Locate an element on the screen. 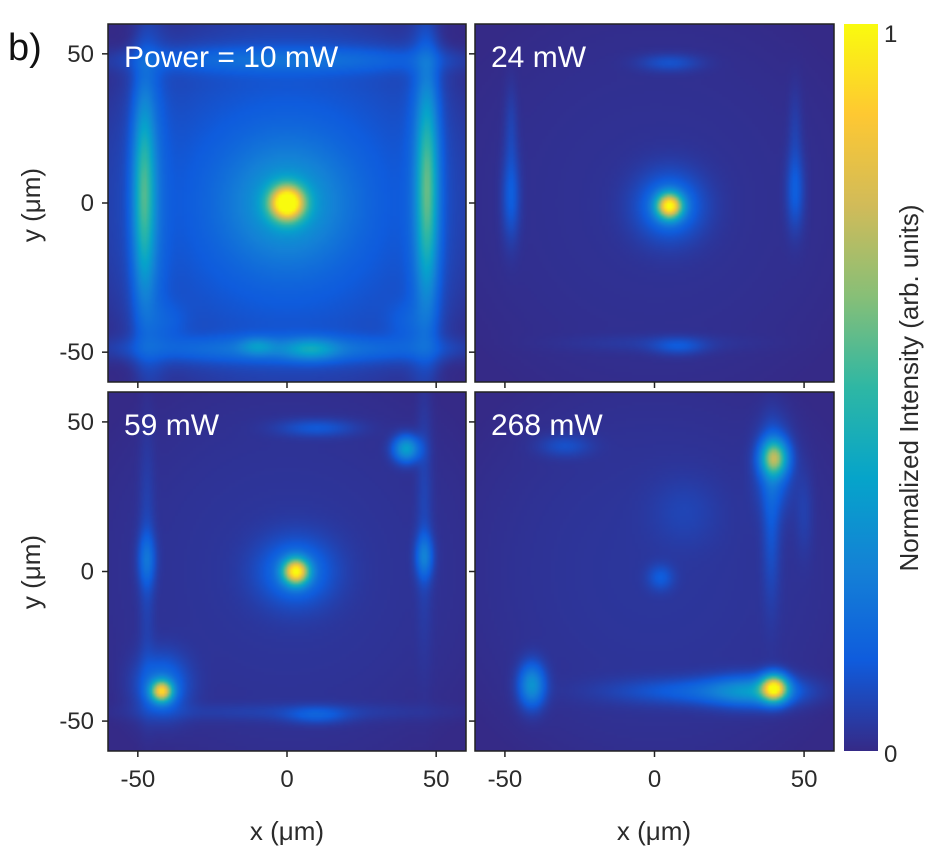 The height and width of the screenshot is (859, 938). colorbar-gradient is located at coordinates (861, 387).